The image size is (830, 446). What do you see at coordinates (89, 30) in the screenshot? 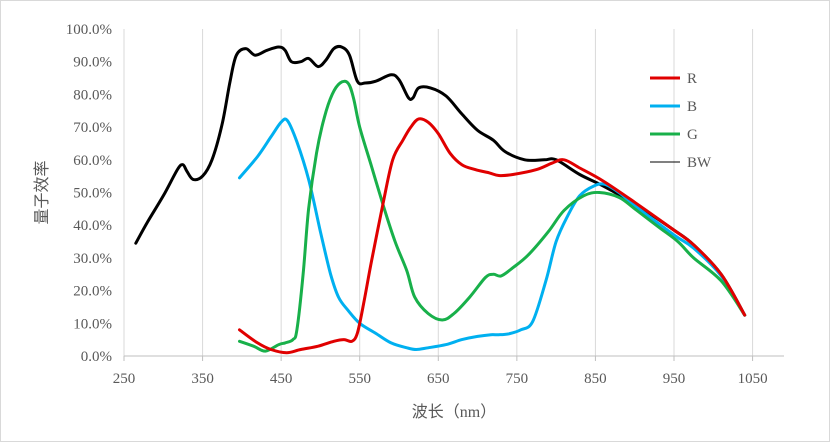
I see `y-tick-label: 100.0%` at bounding box center [89, 30].